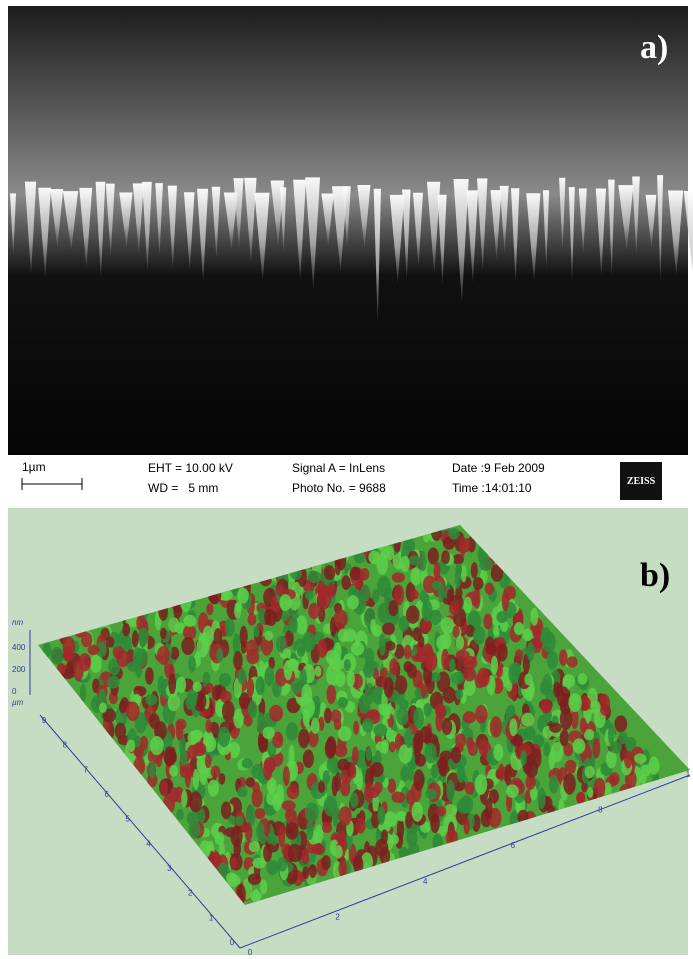 The width and height of the screenshot is (693, 959). Describe the element at coordinates (106, 794) in the screenshot. I see `y-tick-label: 6` at that location.